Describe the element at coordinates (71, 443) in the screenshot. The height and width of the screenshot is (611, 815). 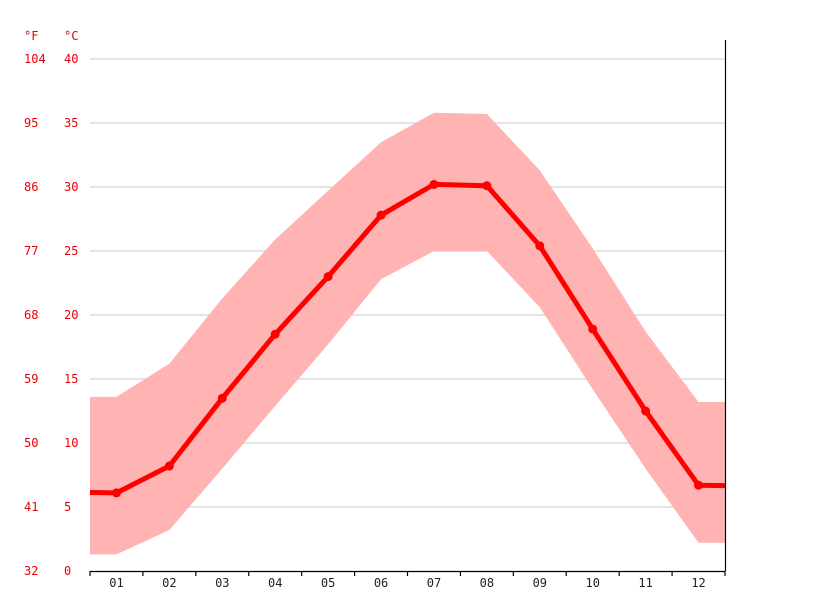
I see `y-tick-celsius: 10` at that location.